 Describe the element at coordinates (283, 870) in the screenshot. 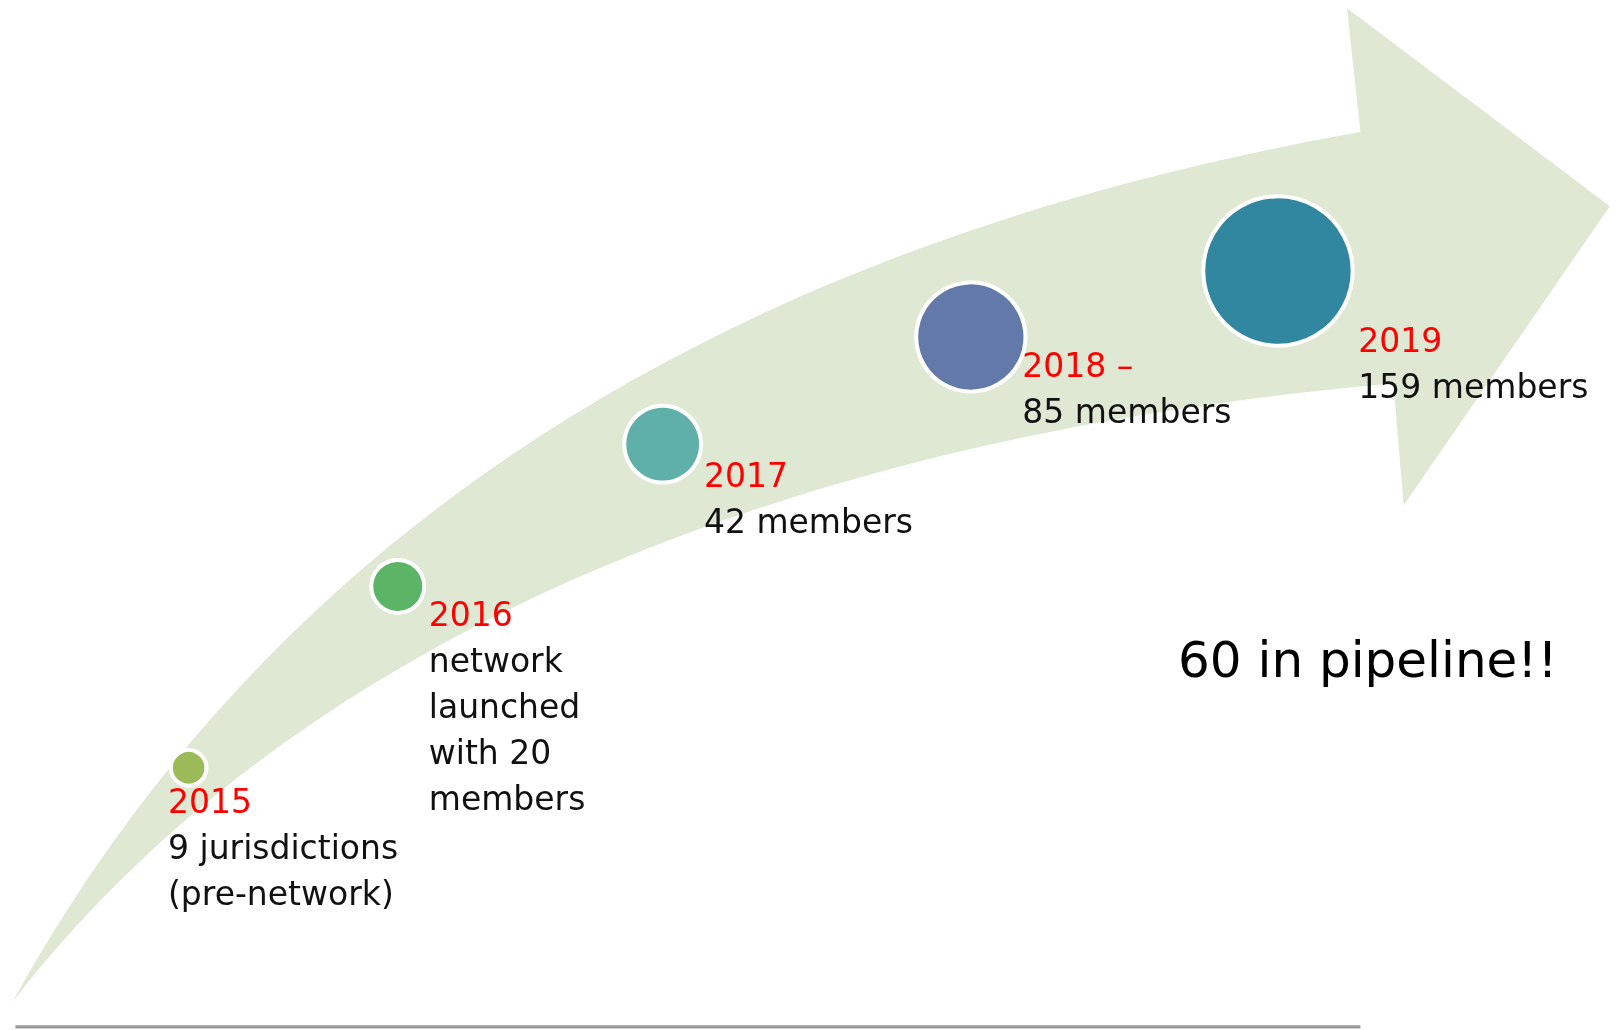

I see `data-label: 9 jurisdictions (pre-network)` at that location.